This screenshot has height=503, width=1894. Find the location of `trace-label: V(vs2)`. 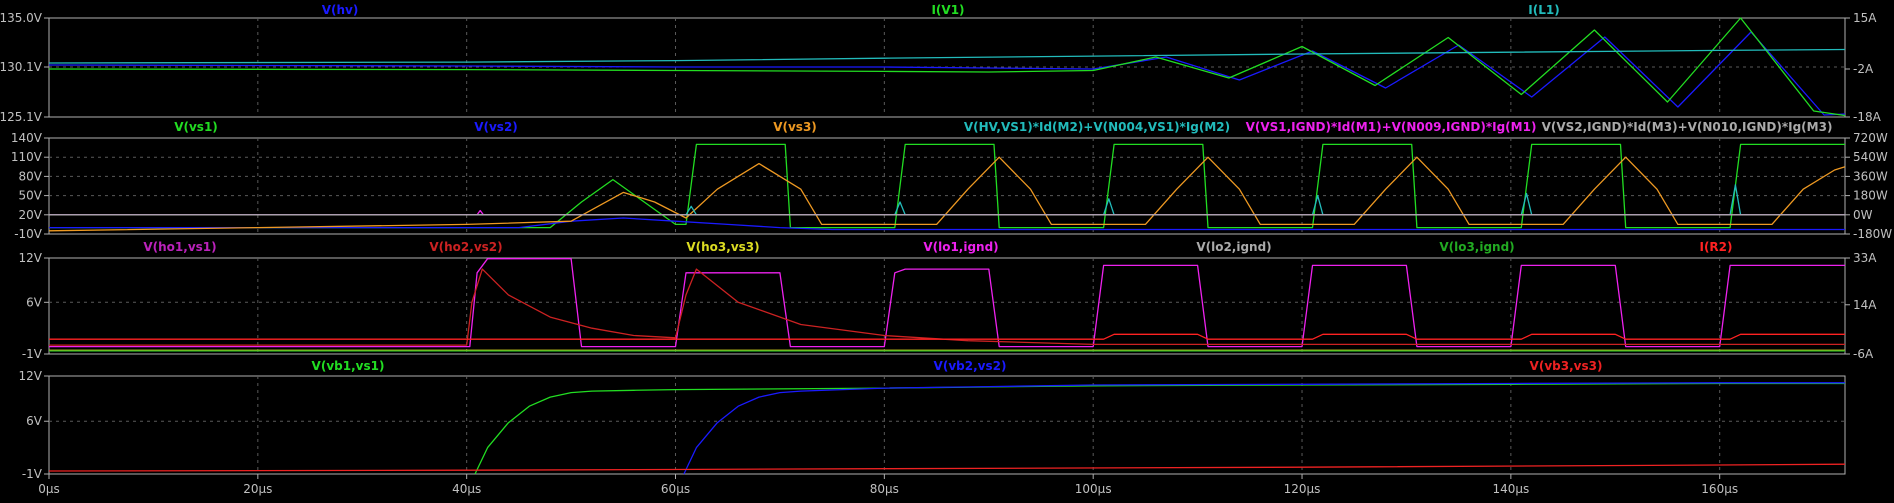

trace-label: V(vs2) is located at coordinates (496, 127).